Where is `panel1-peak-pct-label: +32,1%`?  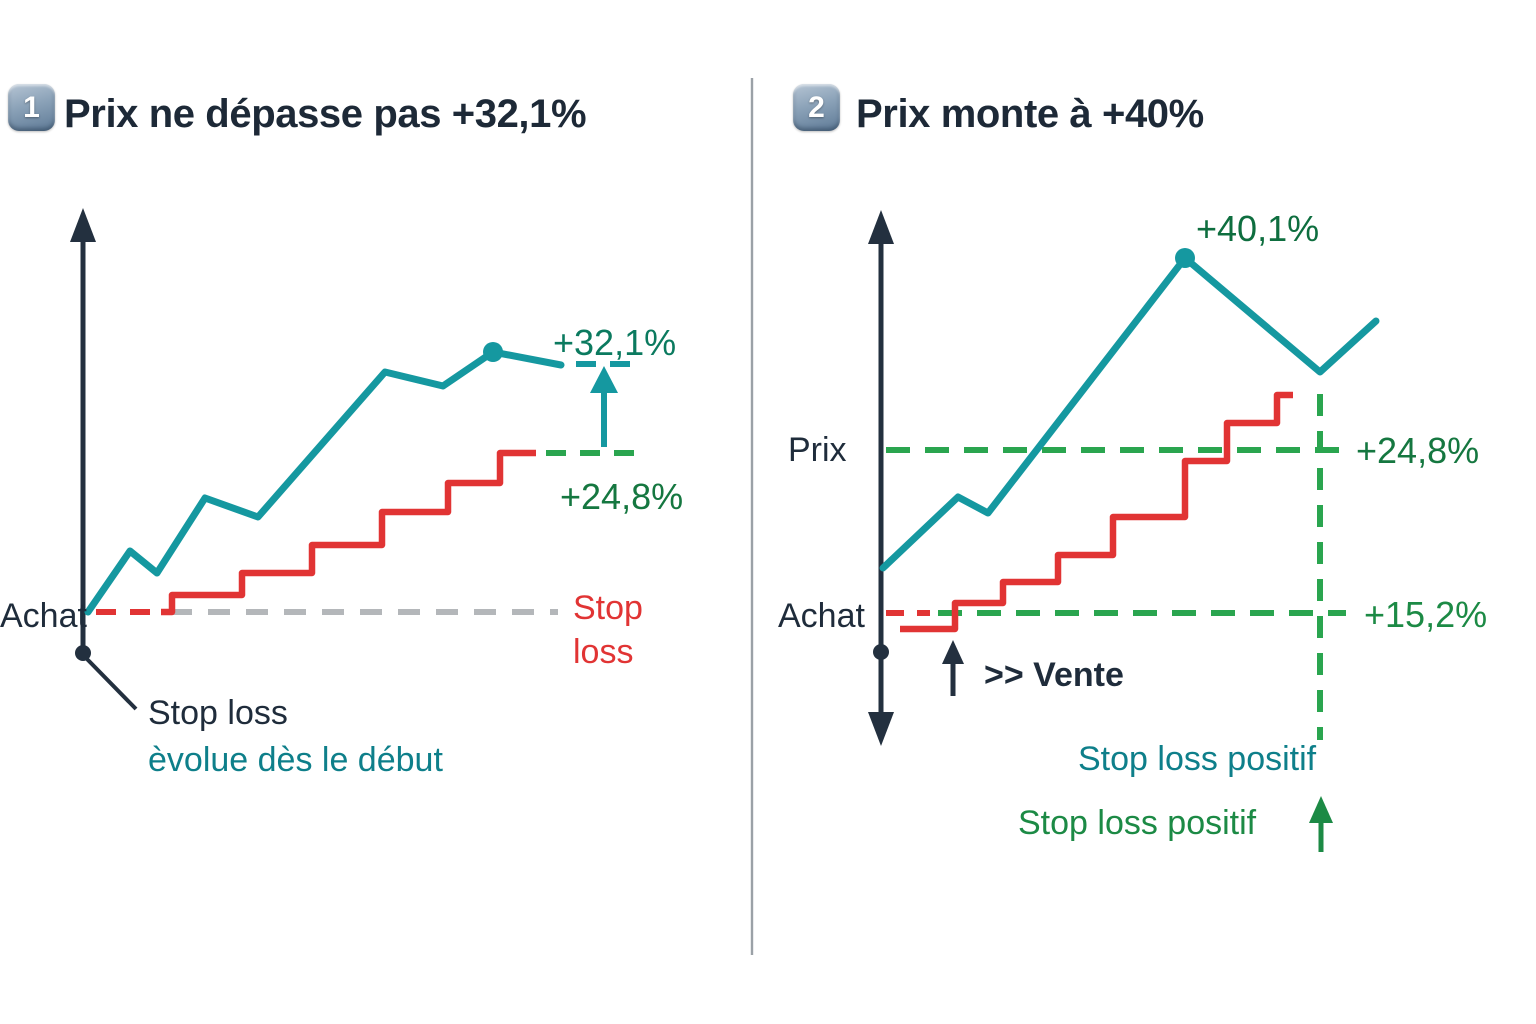
panel1-peak-pct-label: +32,1% is located at coordinates (615, 342).